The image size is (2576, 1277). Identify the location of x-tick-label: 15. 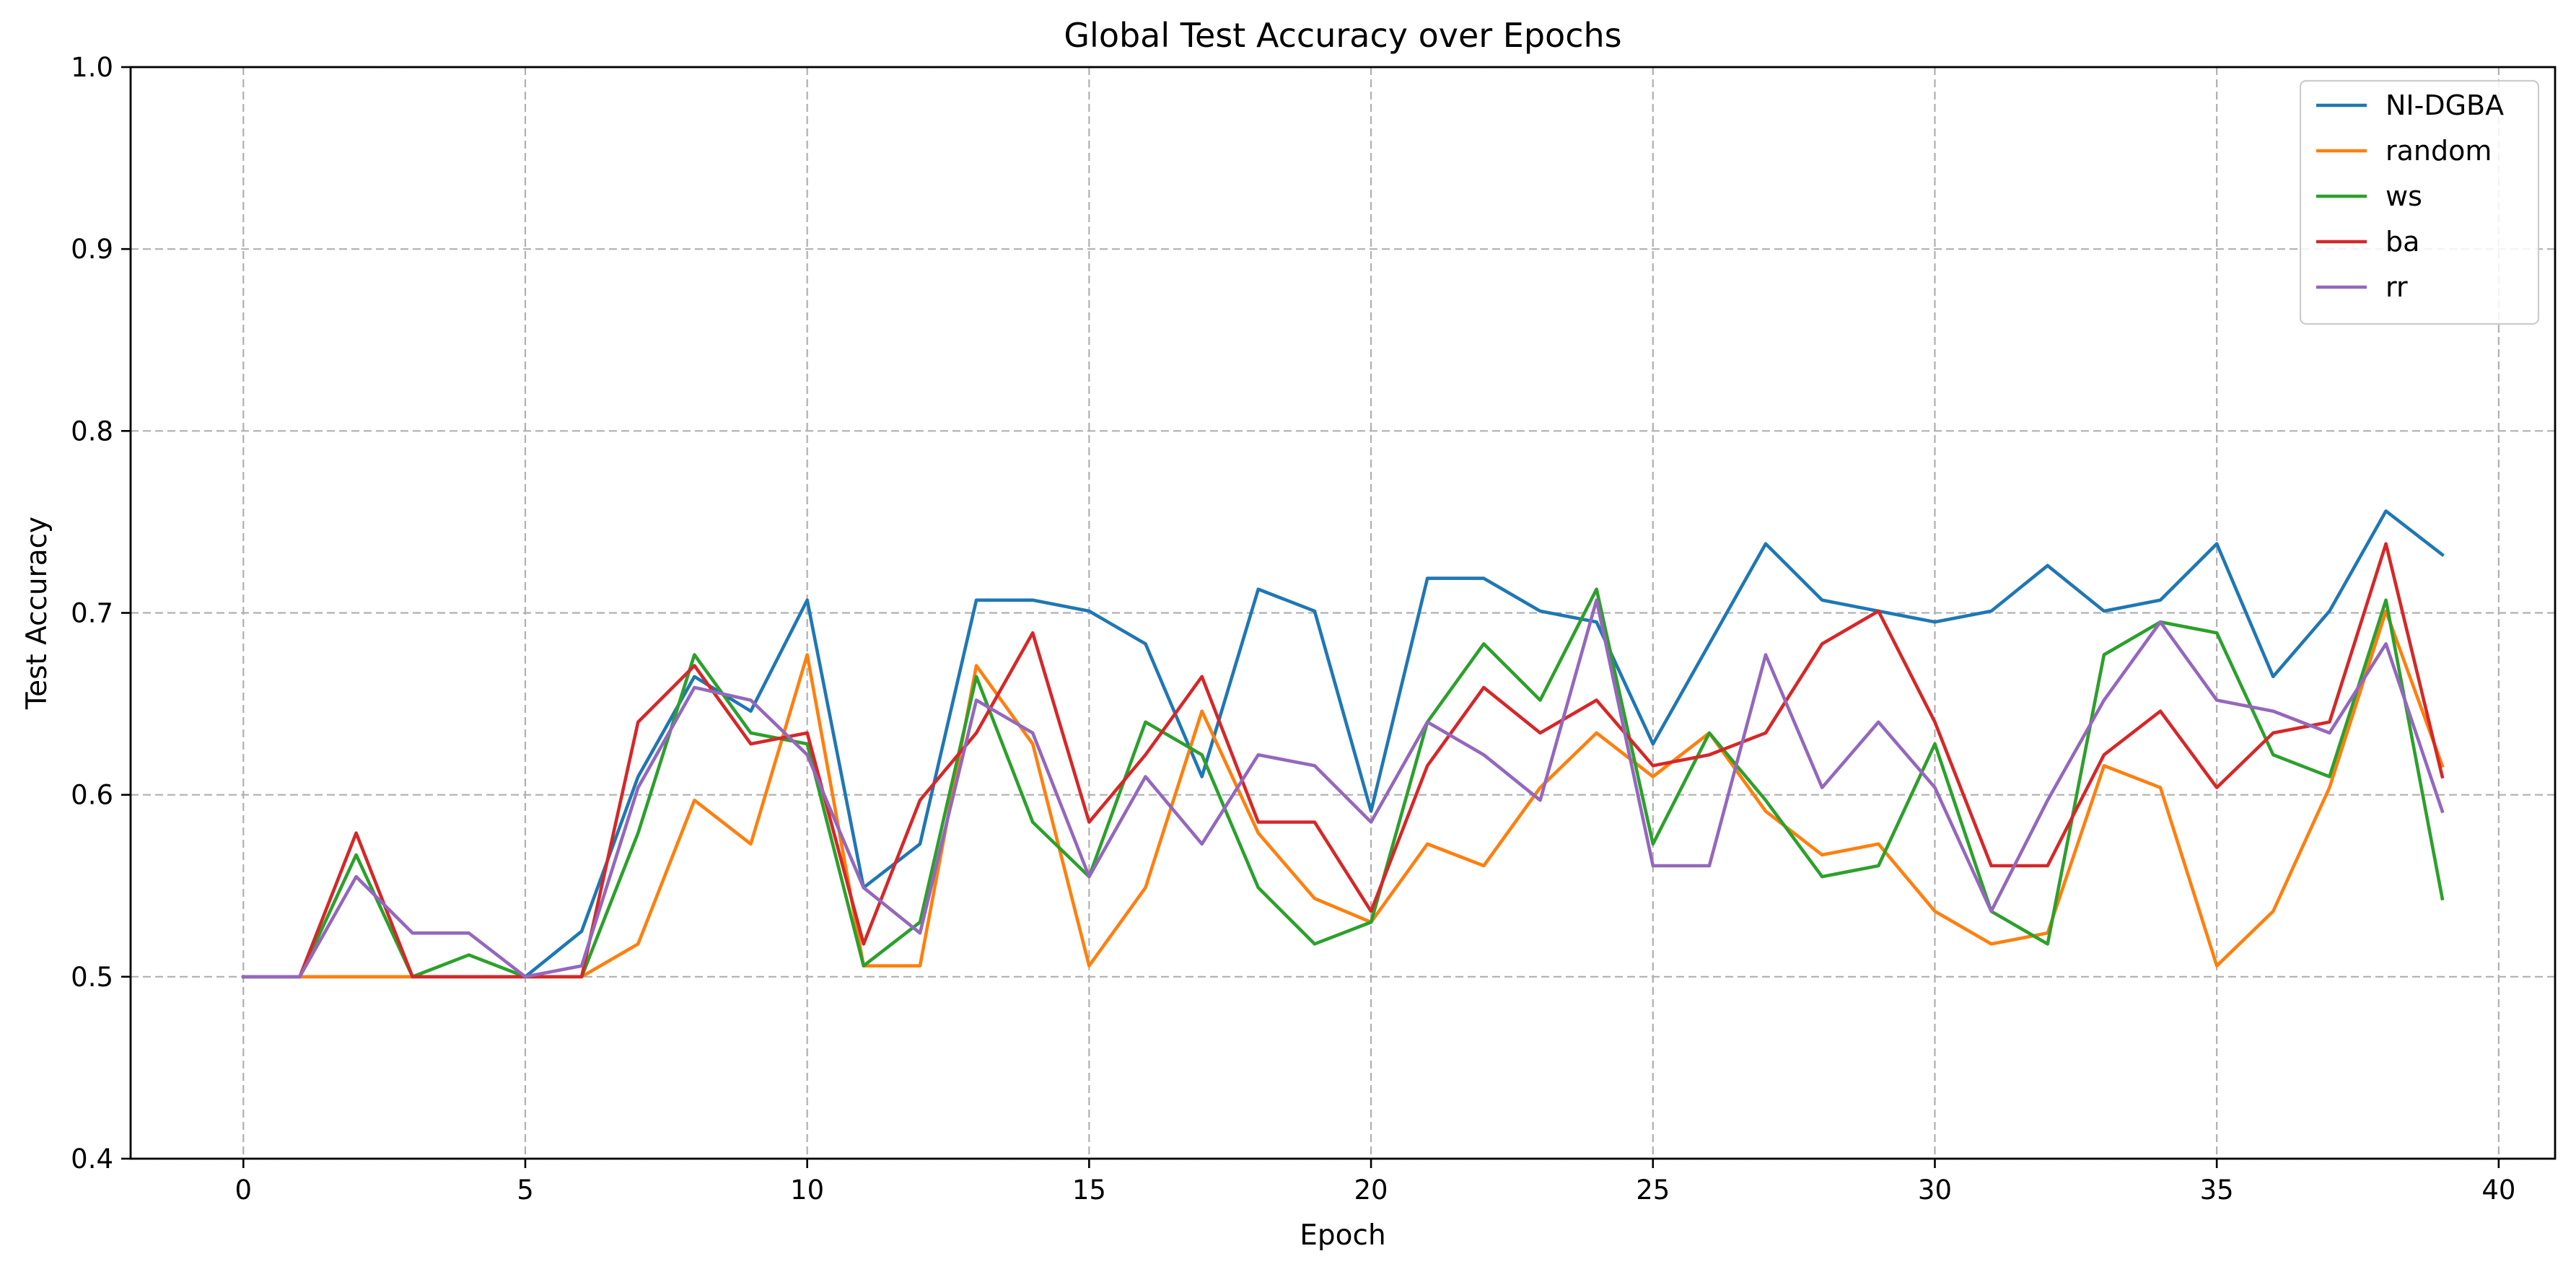
(1089, 1191).